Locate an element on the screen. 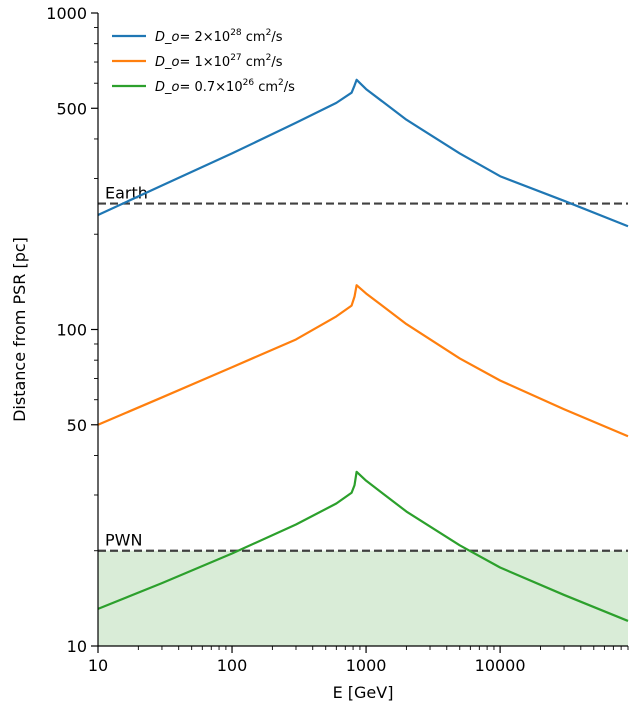 Image resolution: width=629 pixels, height=702 pixels. plot-area is located at coordinates (363, 598).